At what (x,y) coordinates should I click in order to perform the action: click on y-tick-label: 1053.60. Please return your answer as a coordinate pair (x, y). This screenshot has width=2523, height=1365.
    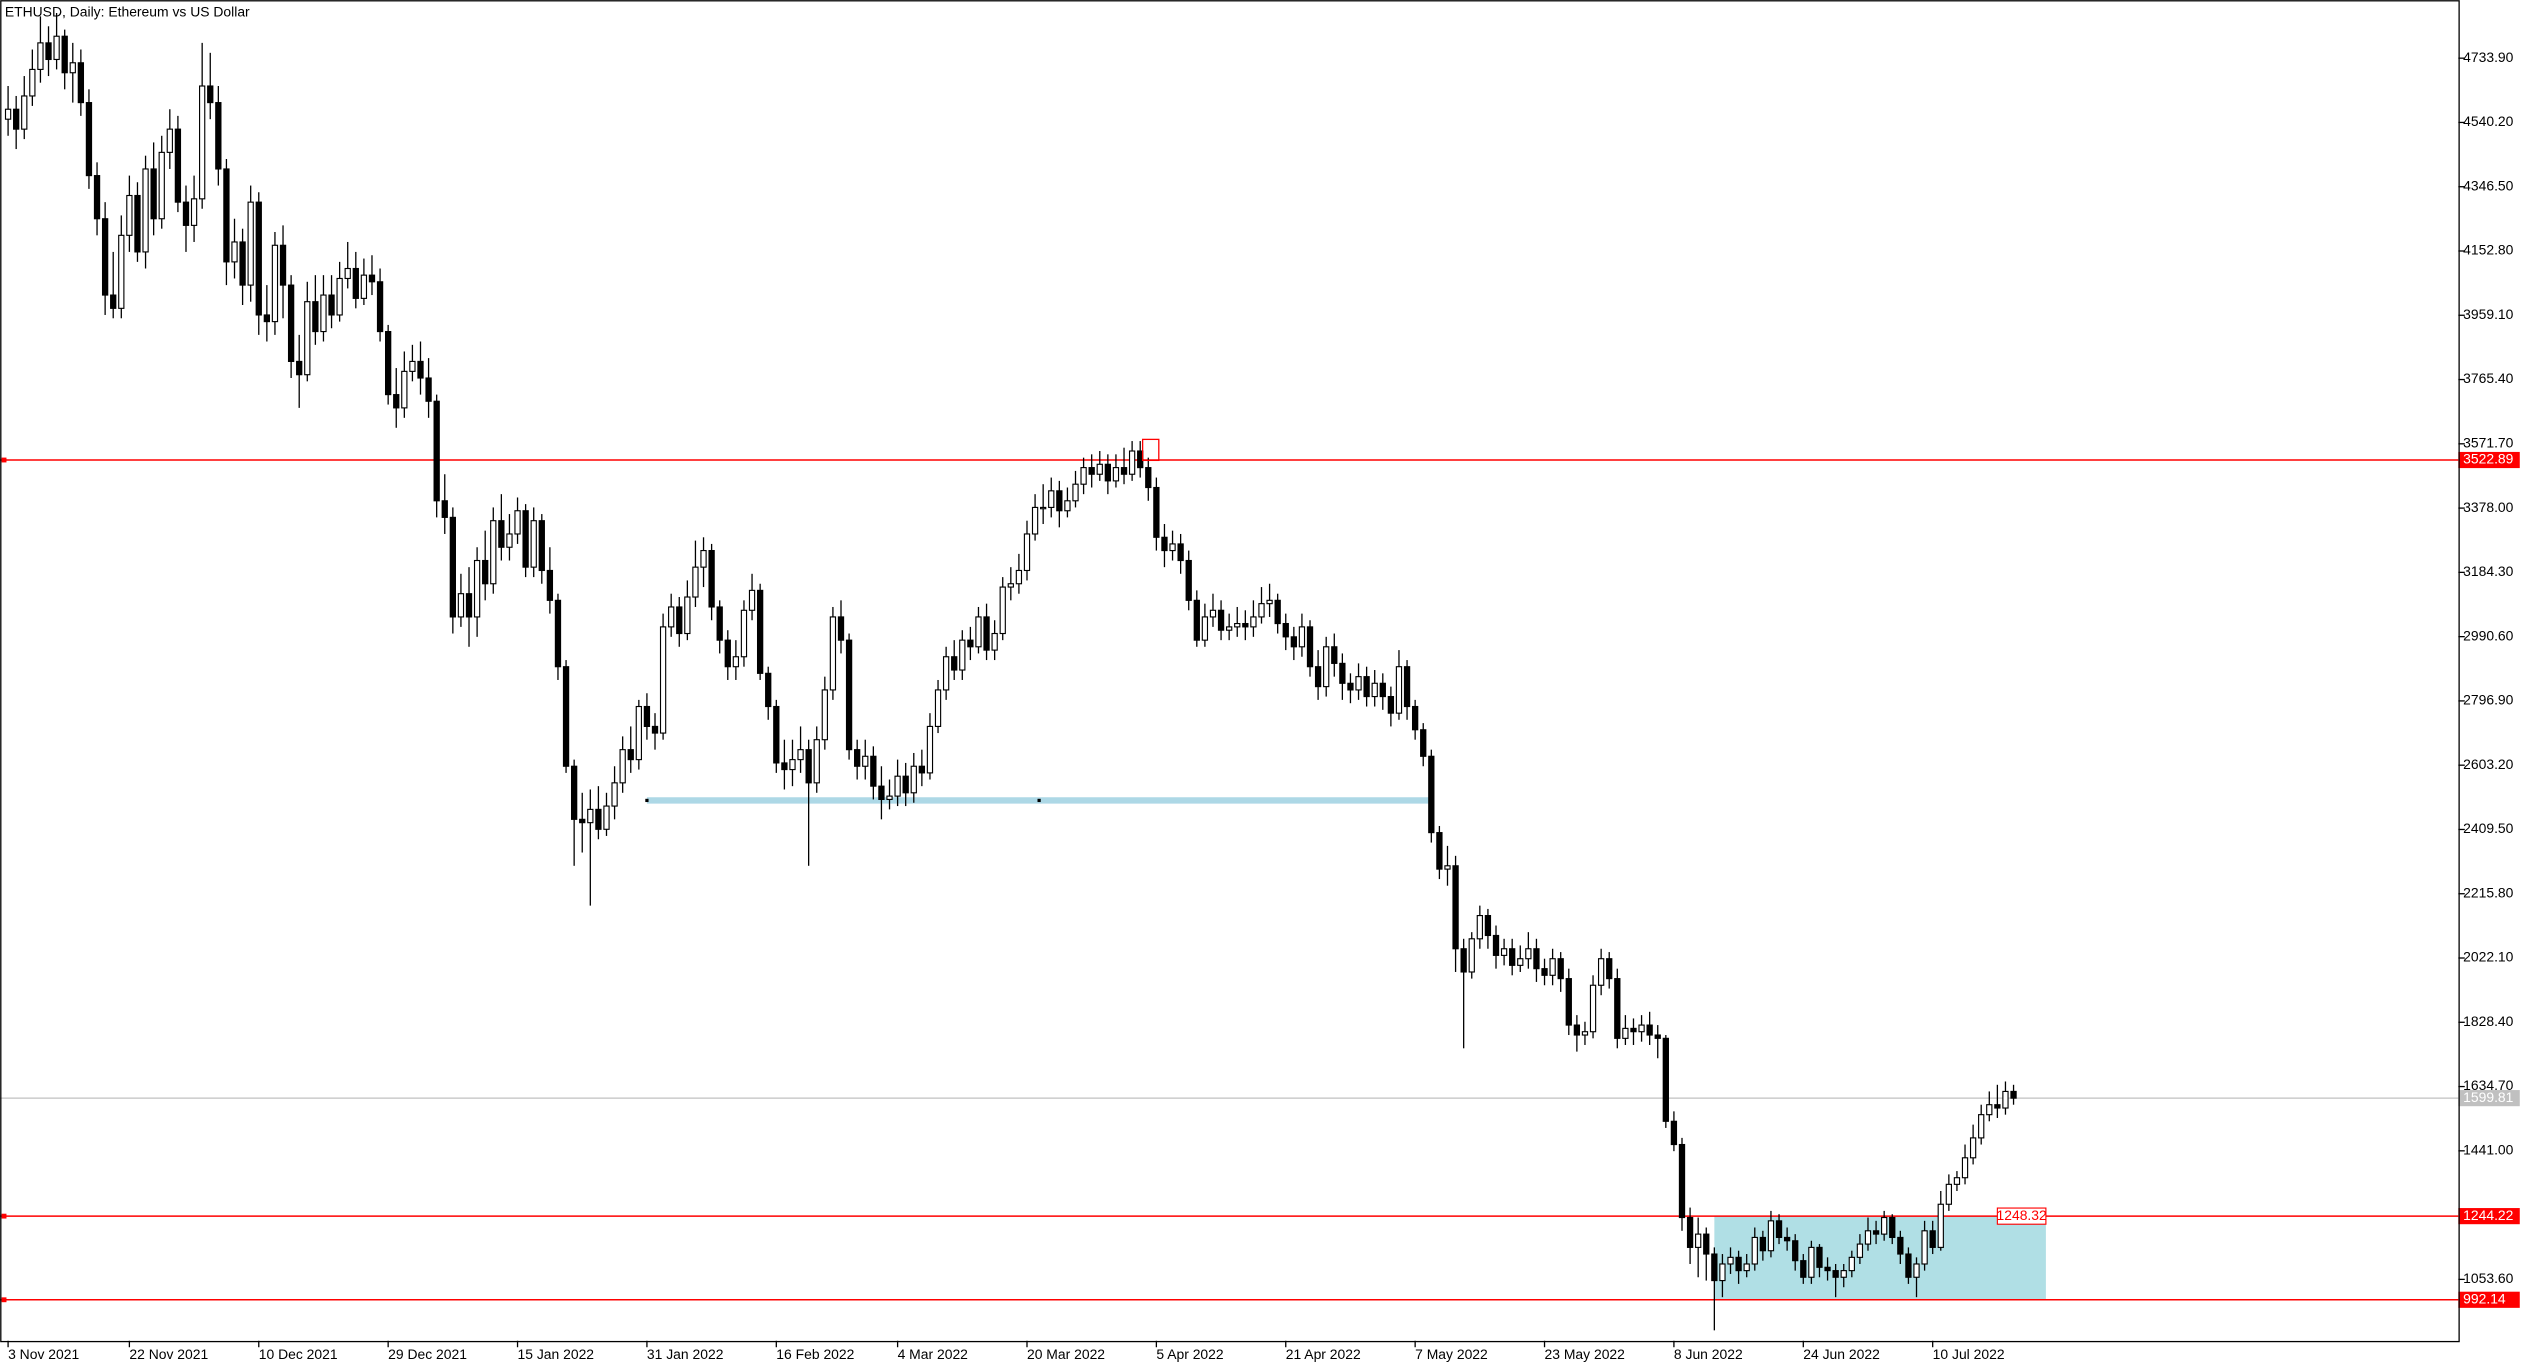
    Looking at the image, I should click on (2488, 1278).